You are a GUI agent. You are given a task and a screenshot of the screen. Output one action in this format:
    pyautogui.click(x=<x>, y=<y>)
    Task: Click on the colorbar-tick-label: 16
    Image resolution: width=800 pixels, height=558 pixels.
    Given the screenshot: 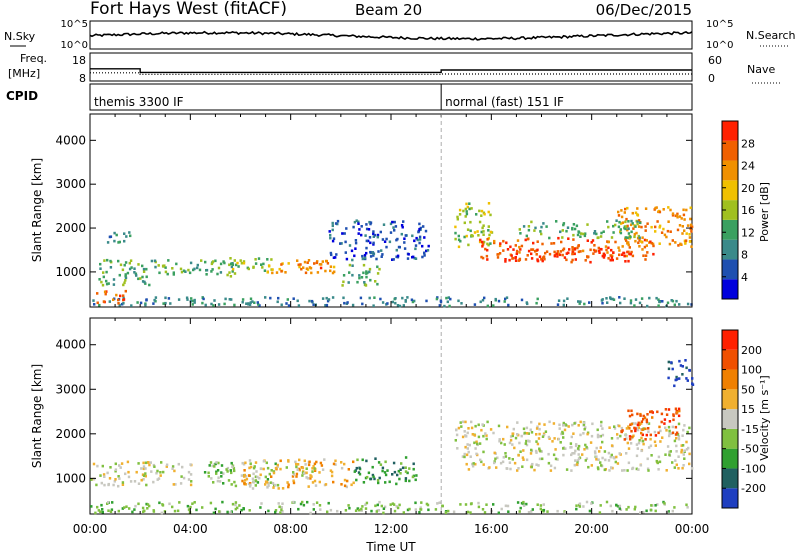 What is the action you would take?
    pyautogui.click(x=748, y=210)
    